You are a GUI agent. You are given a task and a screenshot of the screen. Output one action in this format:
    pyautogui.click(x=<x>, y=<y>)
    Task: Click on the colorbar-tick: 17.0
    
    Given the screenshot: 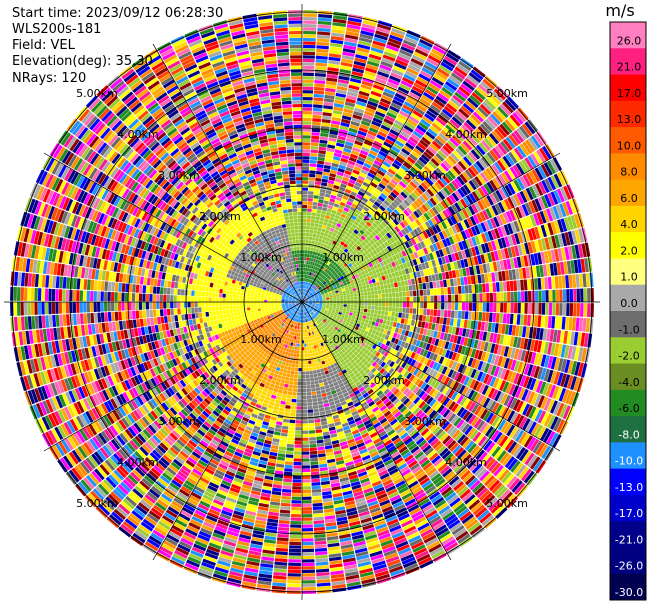 What is the action you would take?
    pyautogui.click(x=629, y=93)
    